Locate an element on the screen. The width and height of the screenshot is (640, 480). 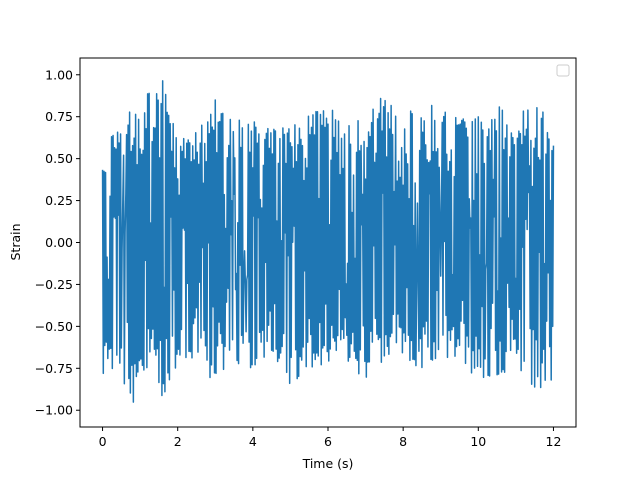
y-tick-label: −1.00 is located at coordinates (54, 410).